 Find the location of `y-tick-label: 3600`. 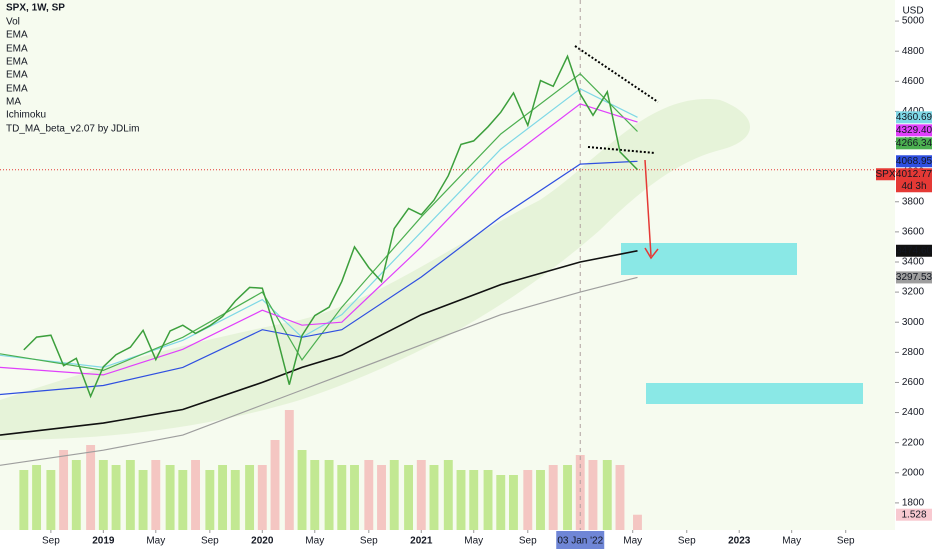

y-tick-label: 3600 is located at coordinates (913, 232).